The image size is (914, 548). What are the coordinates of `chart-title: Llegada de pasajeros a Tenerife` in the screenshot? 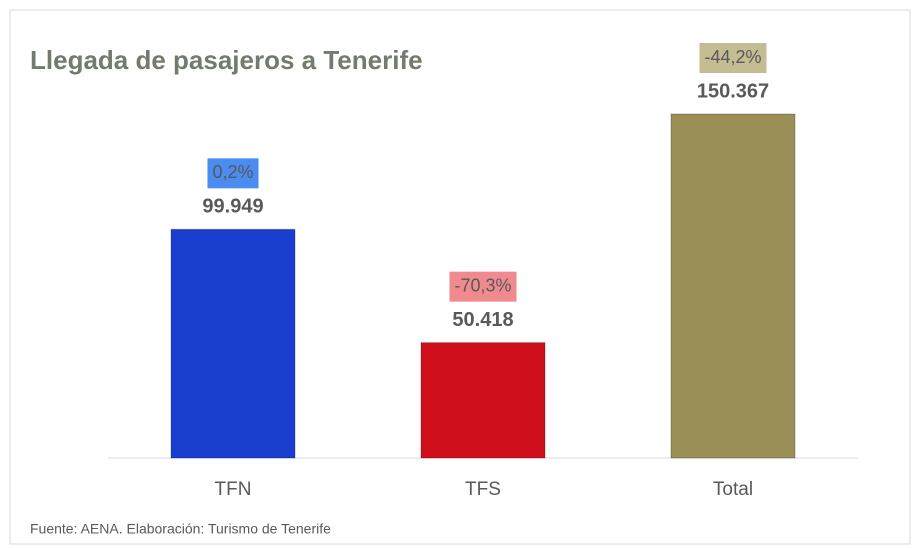 It's located at (226, 60).